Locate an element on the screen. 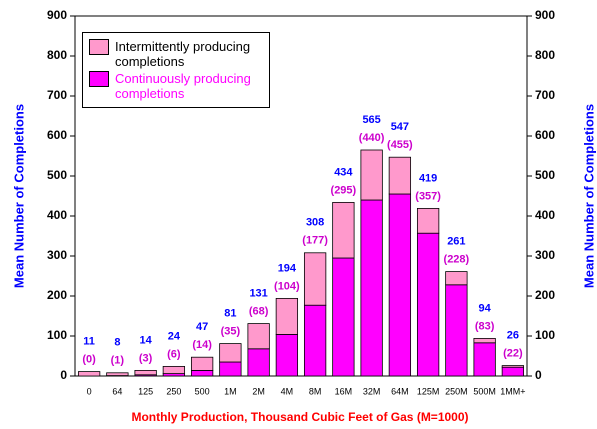 Image resolution: width=597 pixels, height=429 pixels. value-label: (440) is located at coordinates (372, 138).